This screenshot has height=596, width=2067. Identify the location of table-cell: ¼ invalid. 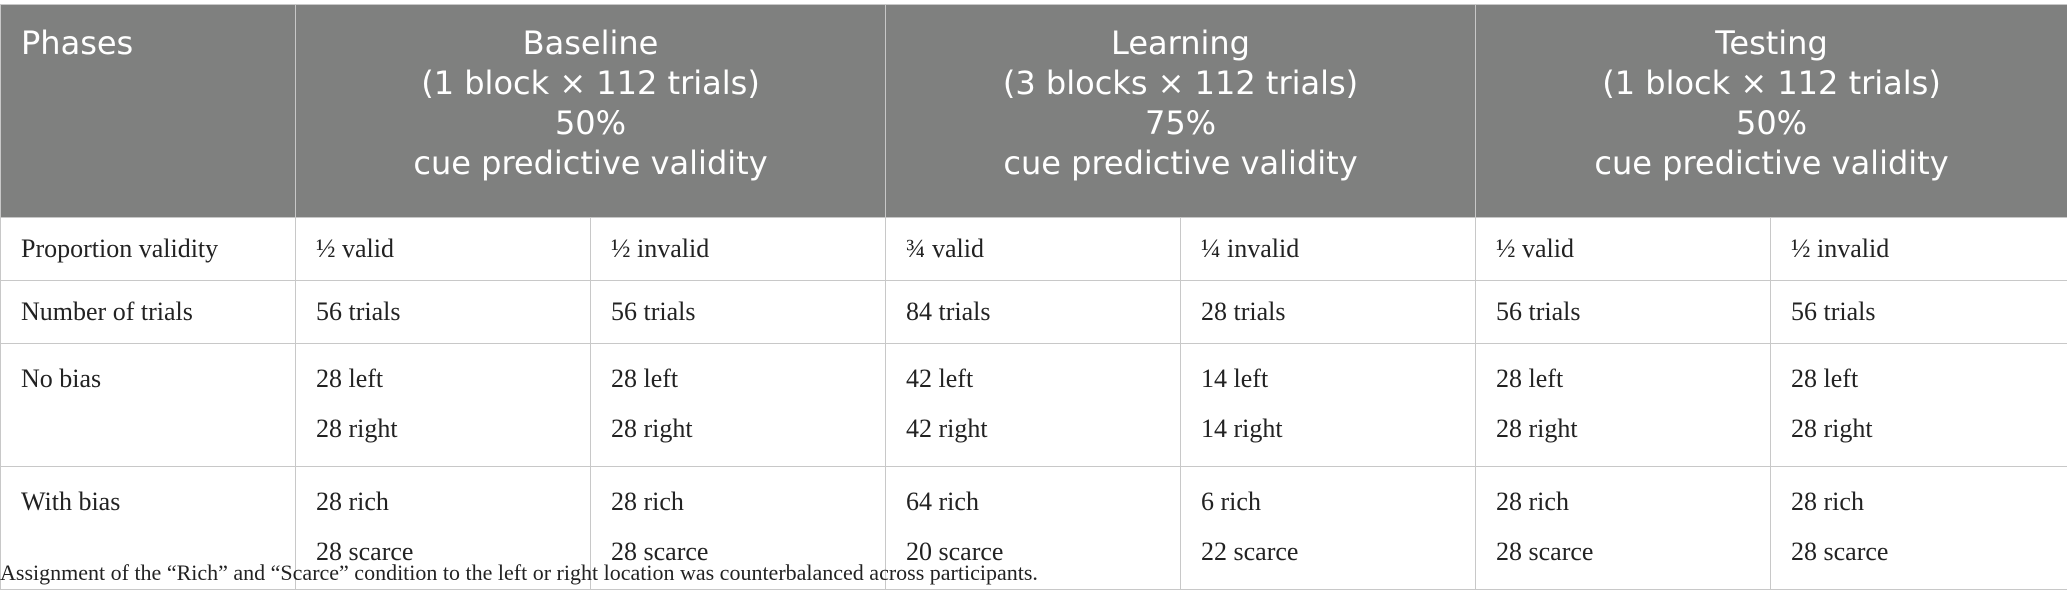
(1328, 249).